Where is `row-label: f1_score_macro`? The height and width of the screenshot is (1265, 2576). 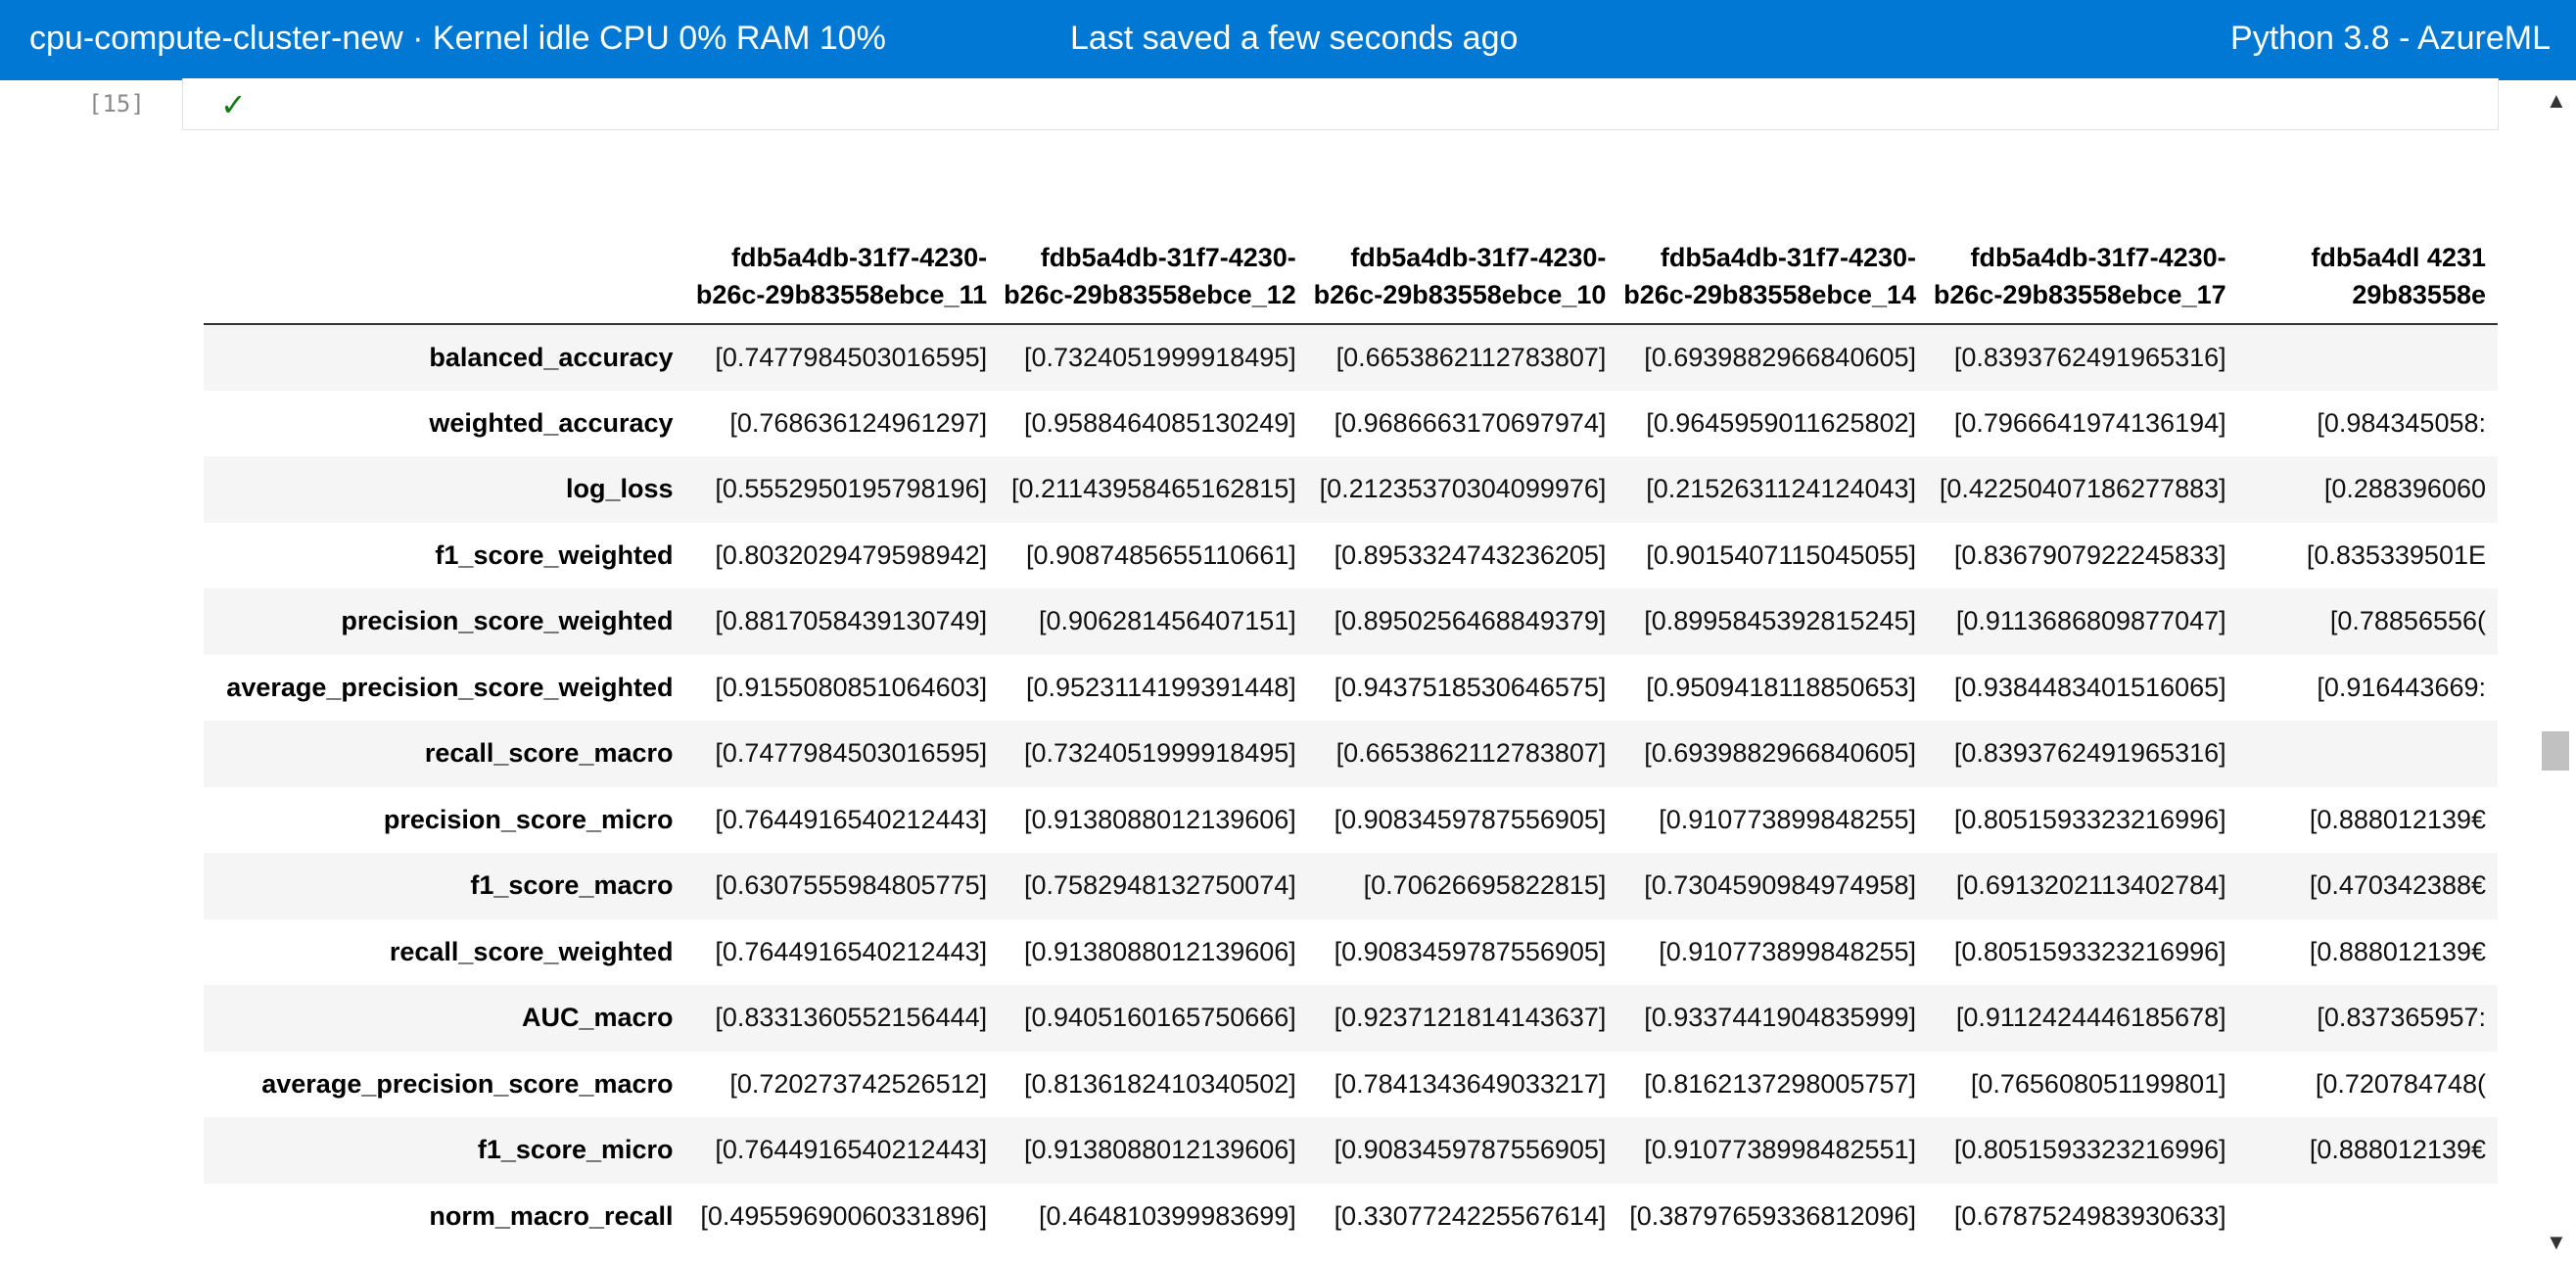 row-label: f1_score_macro is located at coordinates (572, 886).